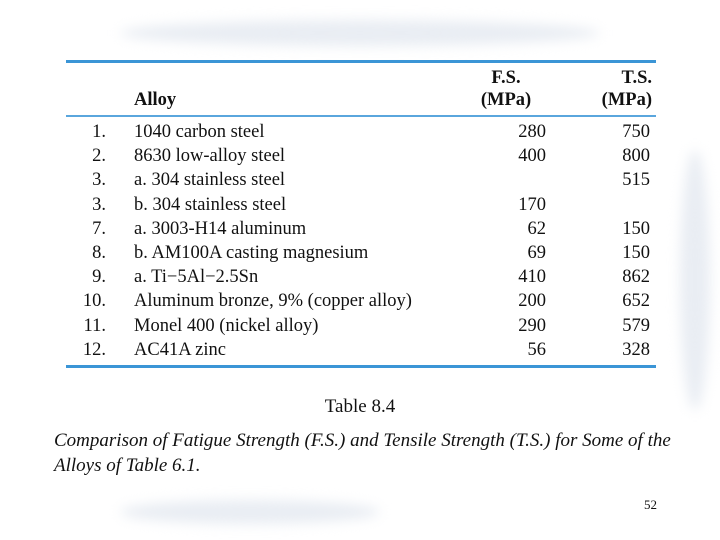 The width and height of the screenshot is (720, 540). I want to click on table-row: 1. 1040 carbon steel 280 750, so click(361, 130).